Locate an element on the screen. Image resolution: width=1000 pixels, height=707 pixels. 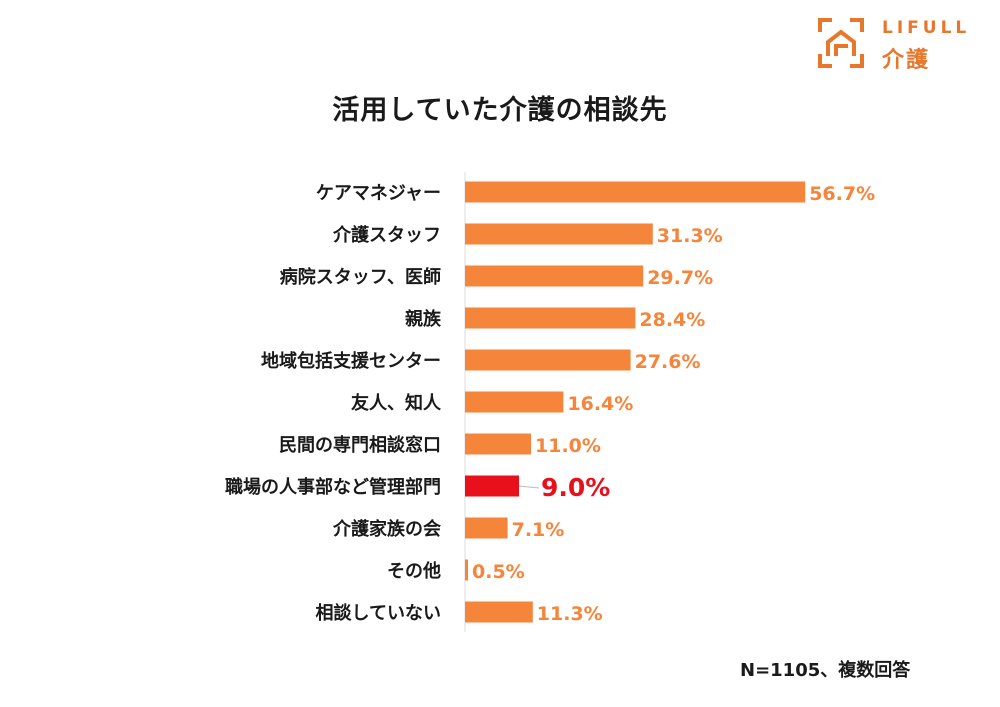
sample-note: N=1105、複数回答 is located at coordinates (825, 670).